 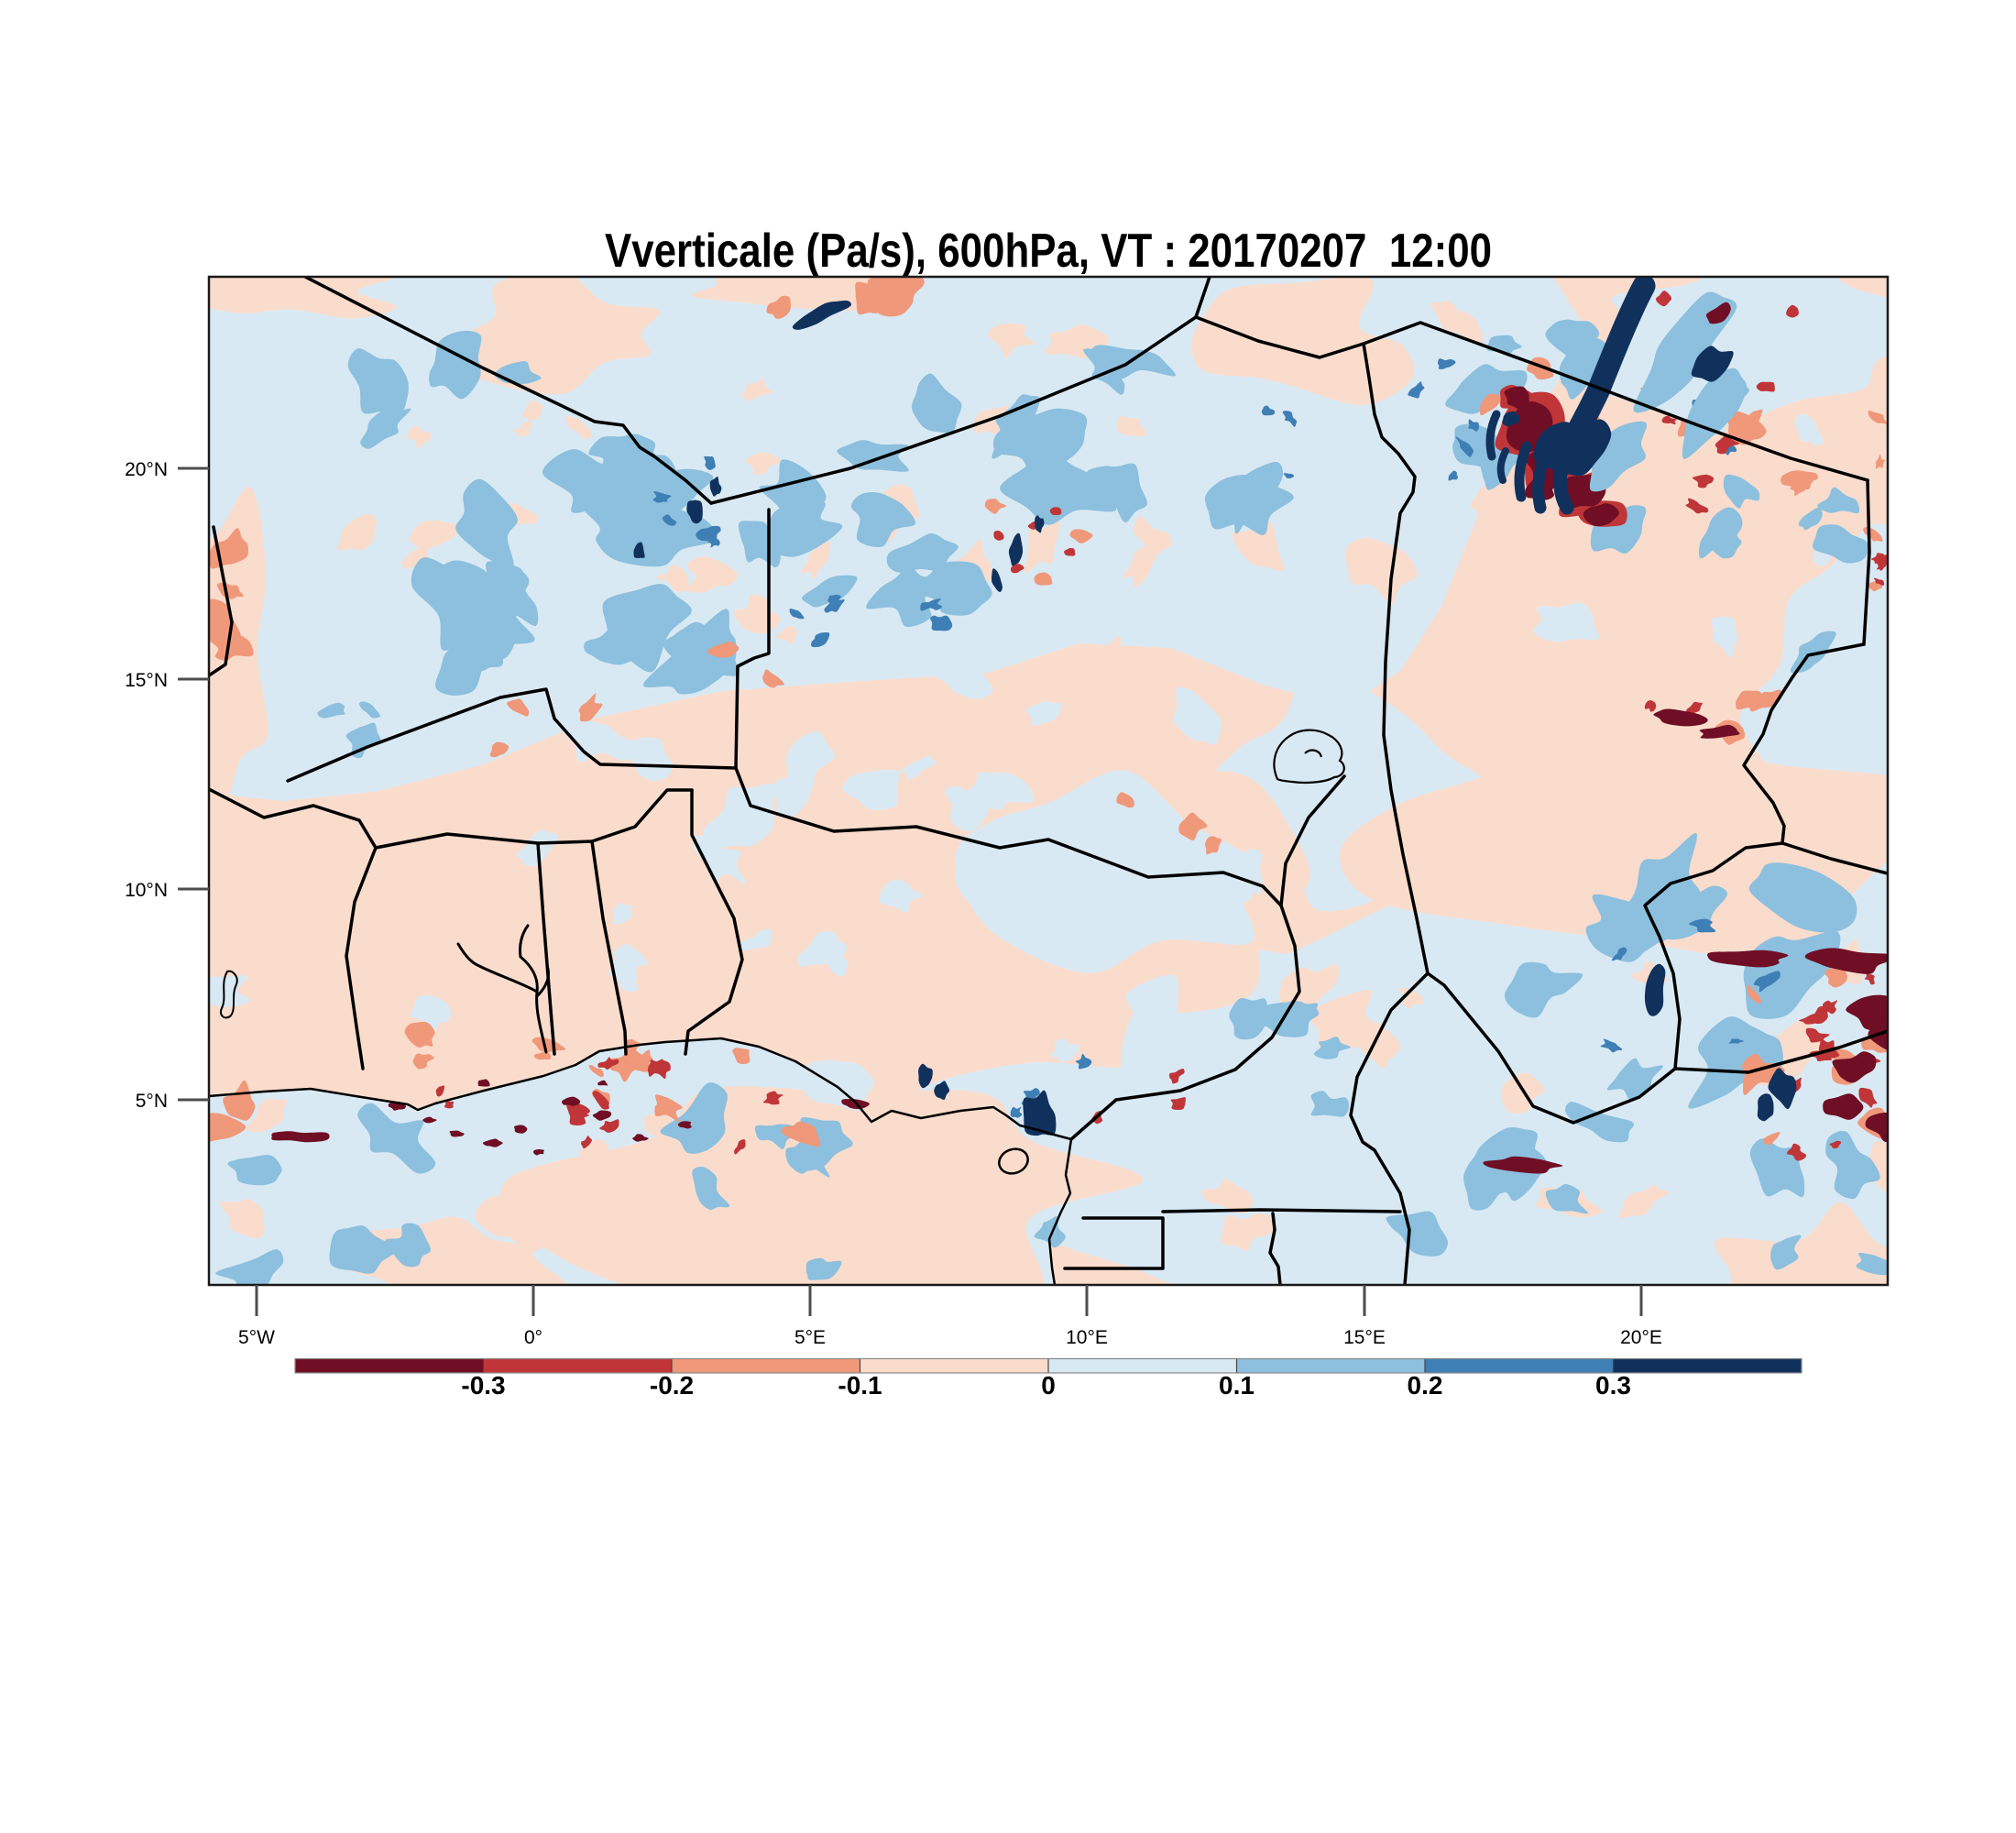 I want to click on svg-text: 0.2, so click(x=1425, y=1385).